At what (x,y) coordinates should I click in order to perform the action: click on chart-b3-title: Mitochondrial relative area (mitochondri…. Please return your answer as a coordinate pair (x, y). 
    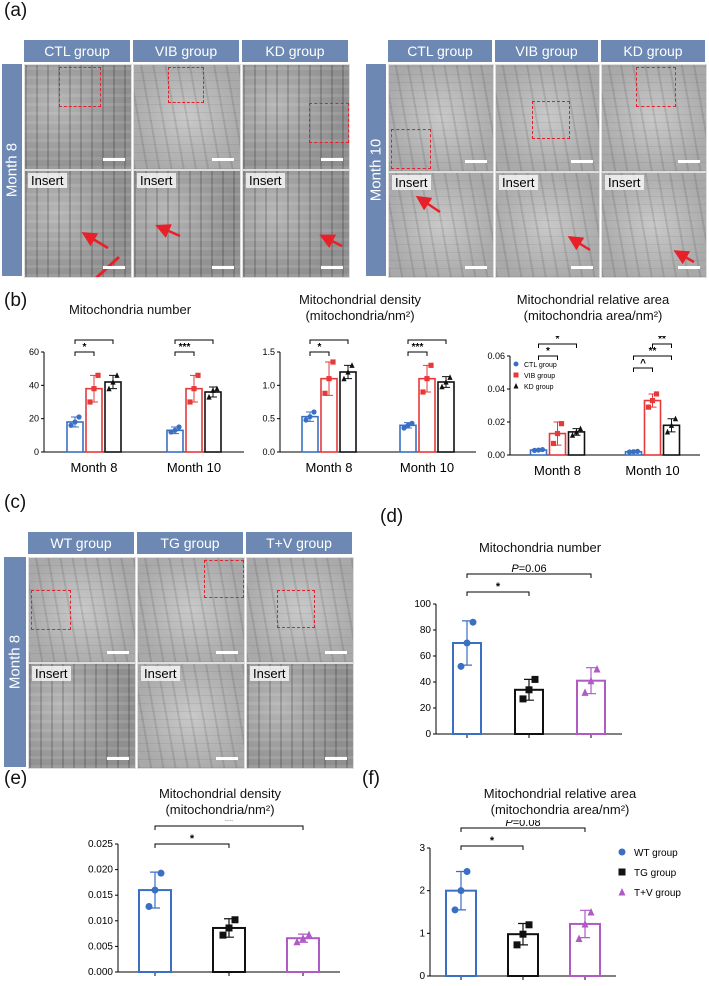
    Looking at the image, I should click on (593, 307).